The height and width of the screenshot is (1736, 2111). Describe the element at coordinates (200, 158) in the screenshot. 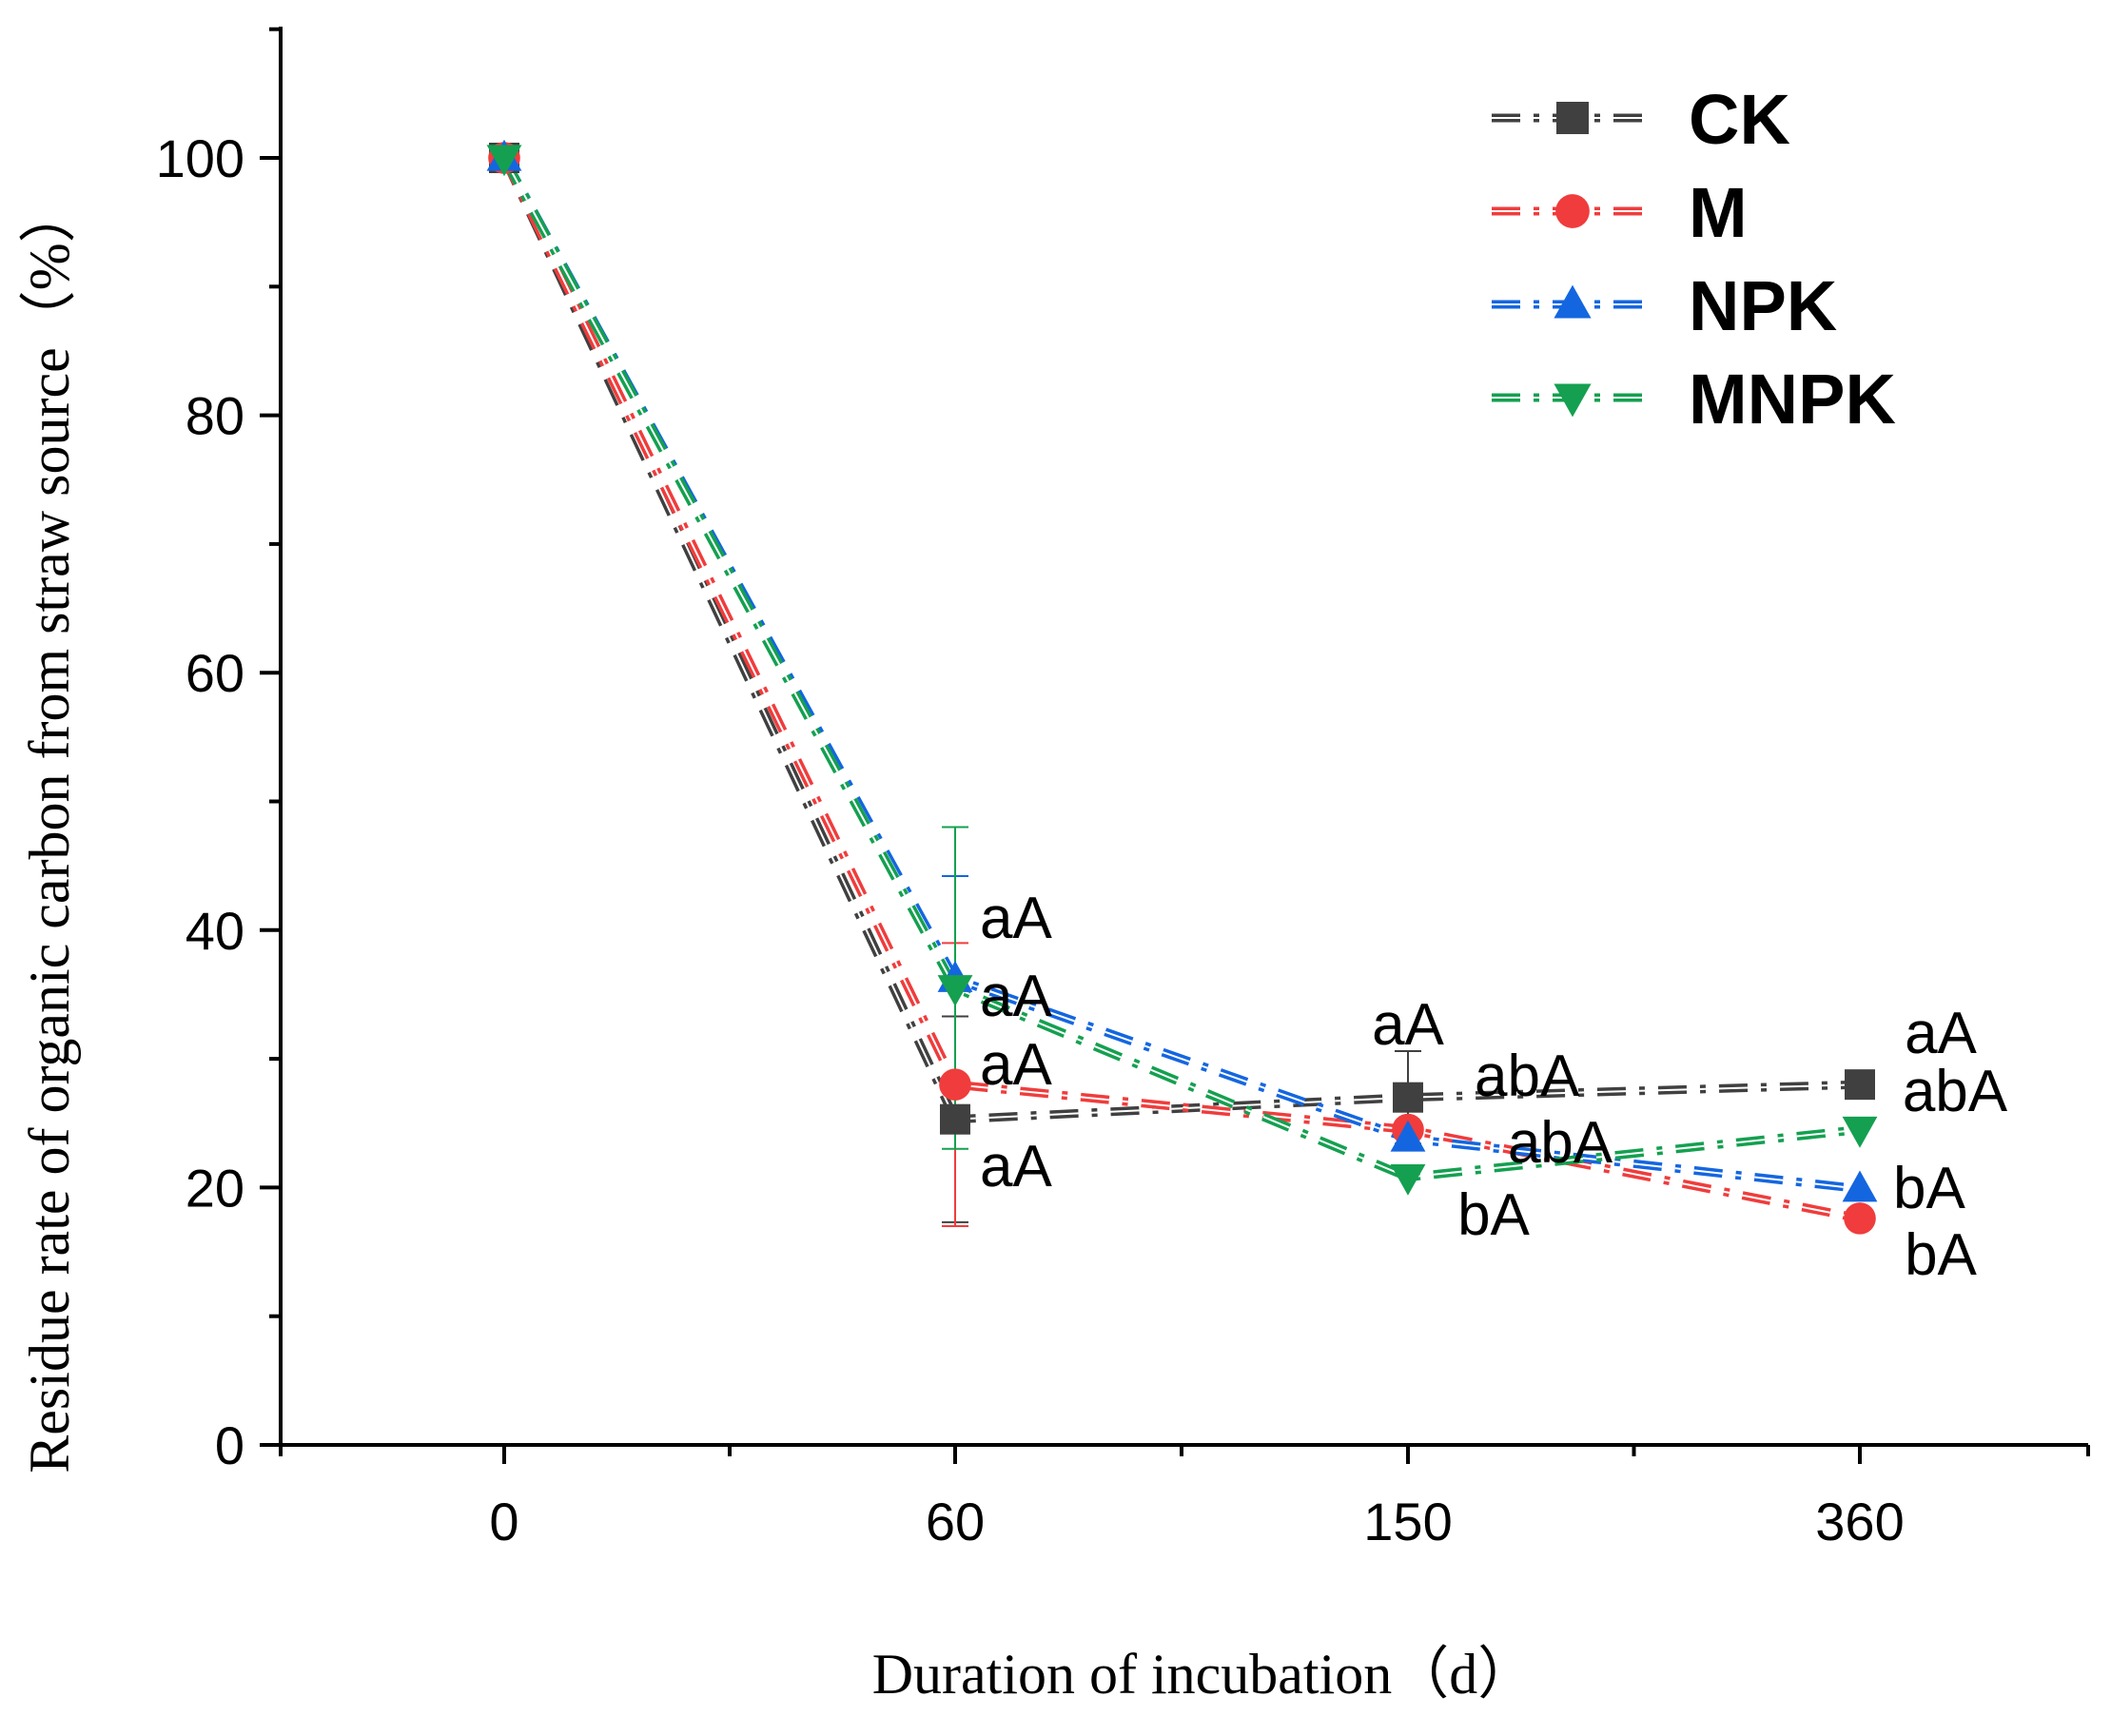

I see `y-tick-label: 100` at that location.